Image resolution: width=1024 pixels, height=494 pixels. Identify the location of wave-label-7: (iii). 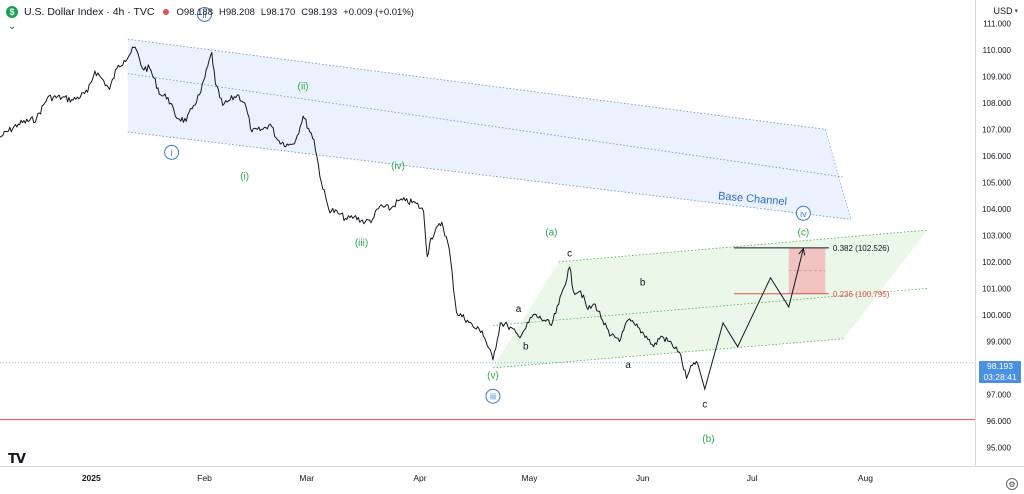
(361, 243).